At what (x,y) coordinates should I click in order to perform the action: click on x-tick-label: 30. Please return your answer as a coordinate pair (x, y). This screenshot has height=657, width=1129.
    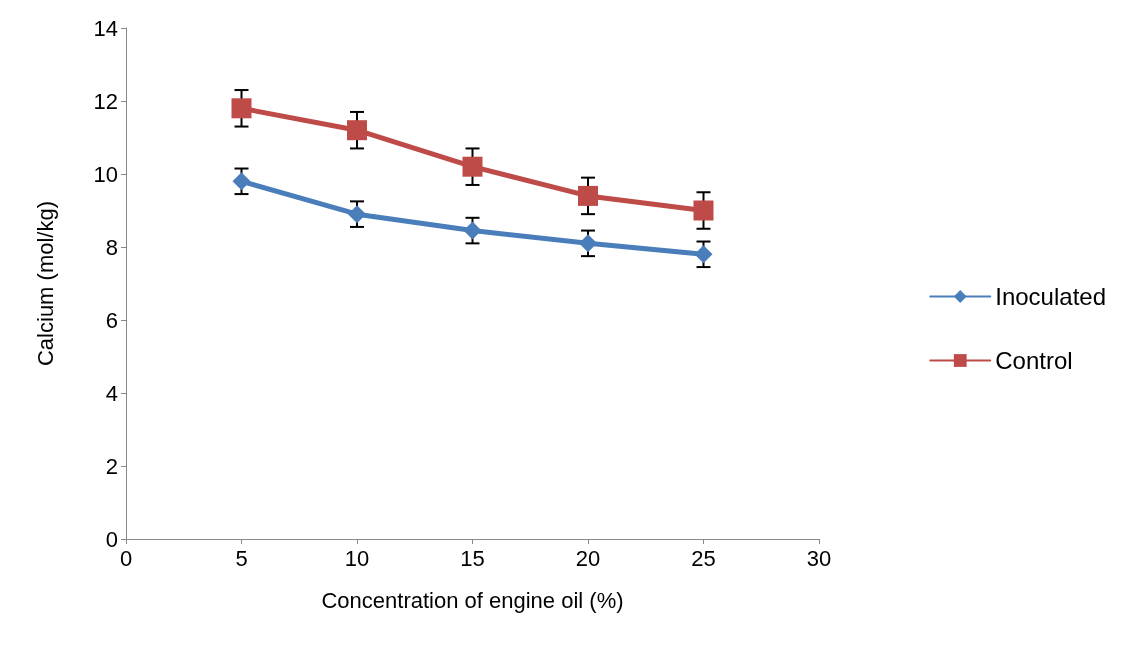
    Looking at the image, I should click on (819, 558).